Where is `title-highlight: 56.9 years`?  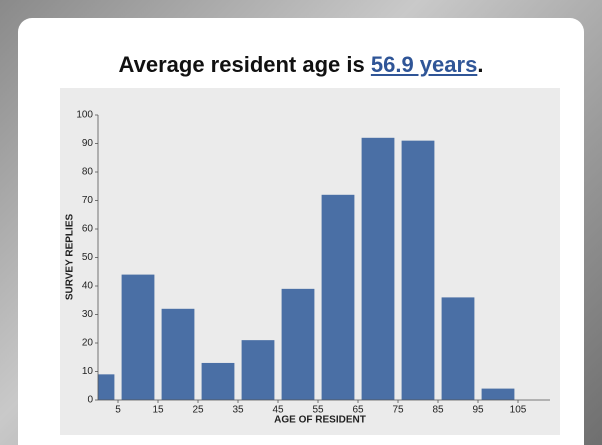
title-highlight: 56.9 years is located at coordinates (424, 64).